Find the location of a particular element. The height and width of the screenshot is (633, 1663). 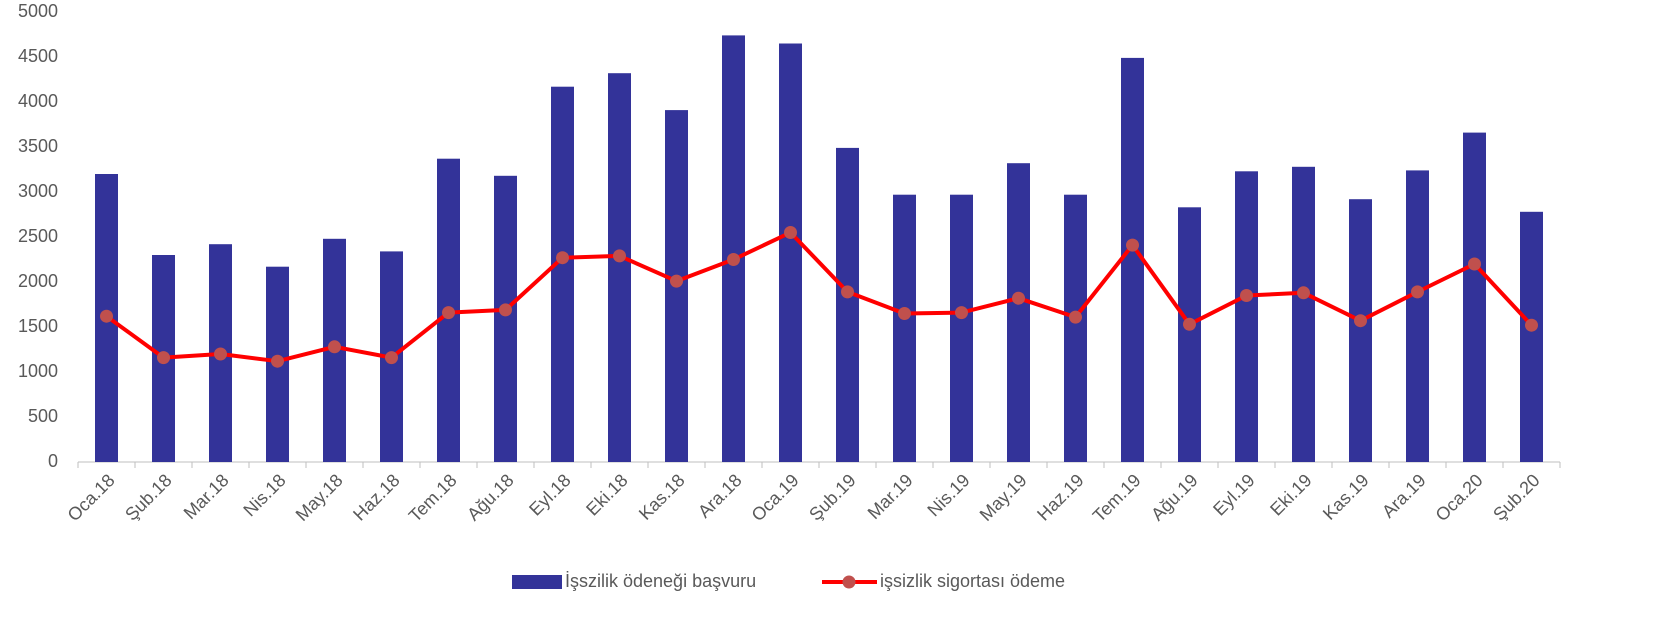

y-tick-label: 3000 is located at coordinates (38, 191).